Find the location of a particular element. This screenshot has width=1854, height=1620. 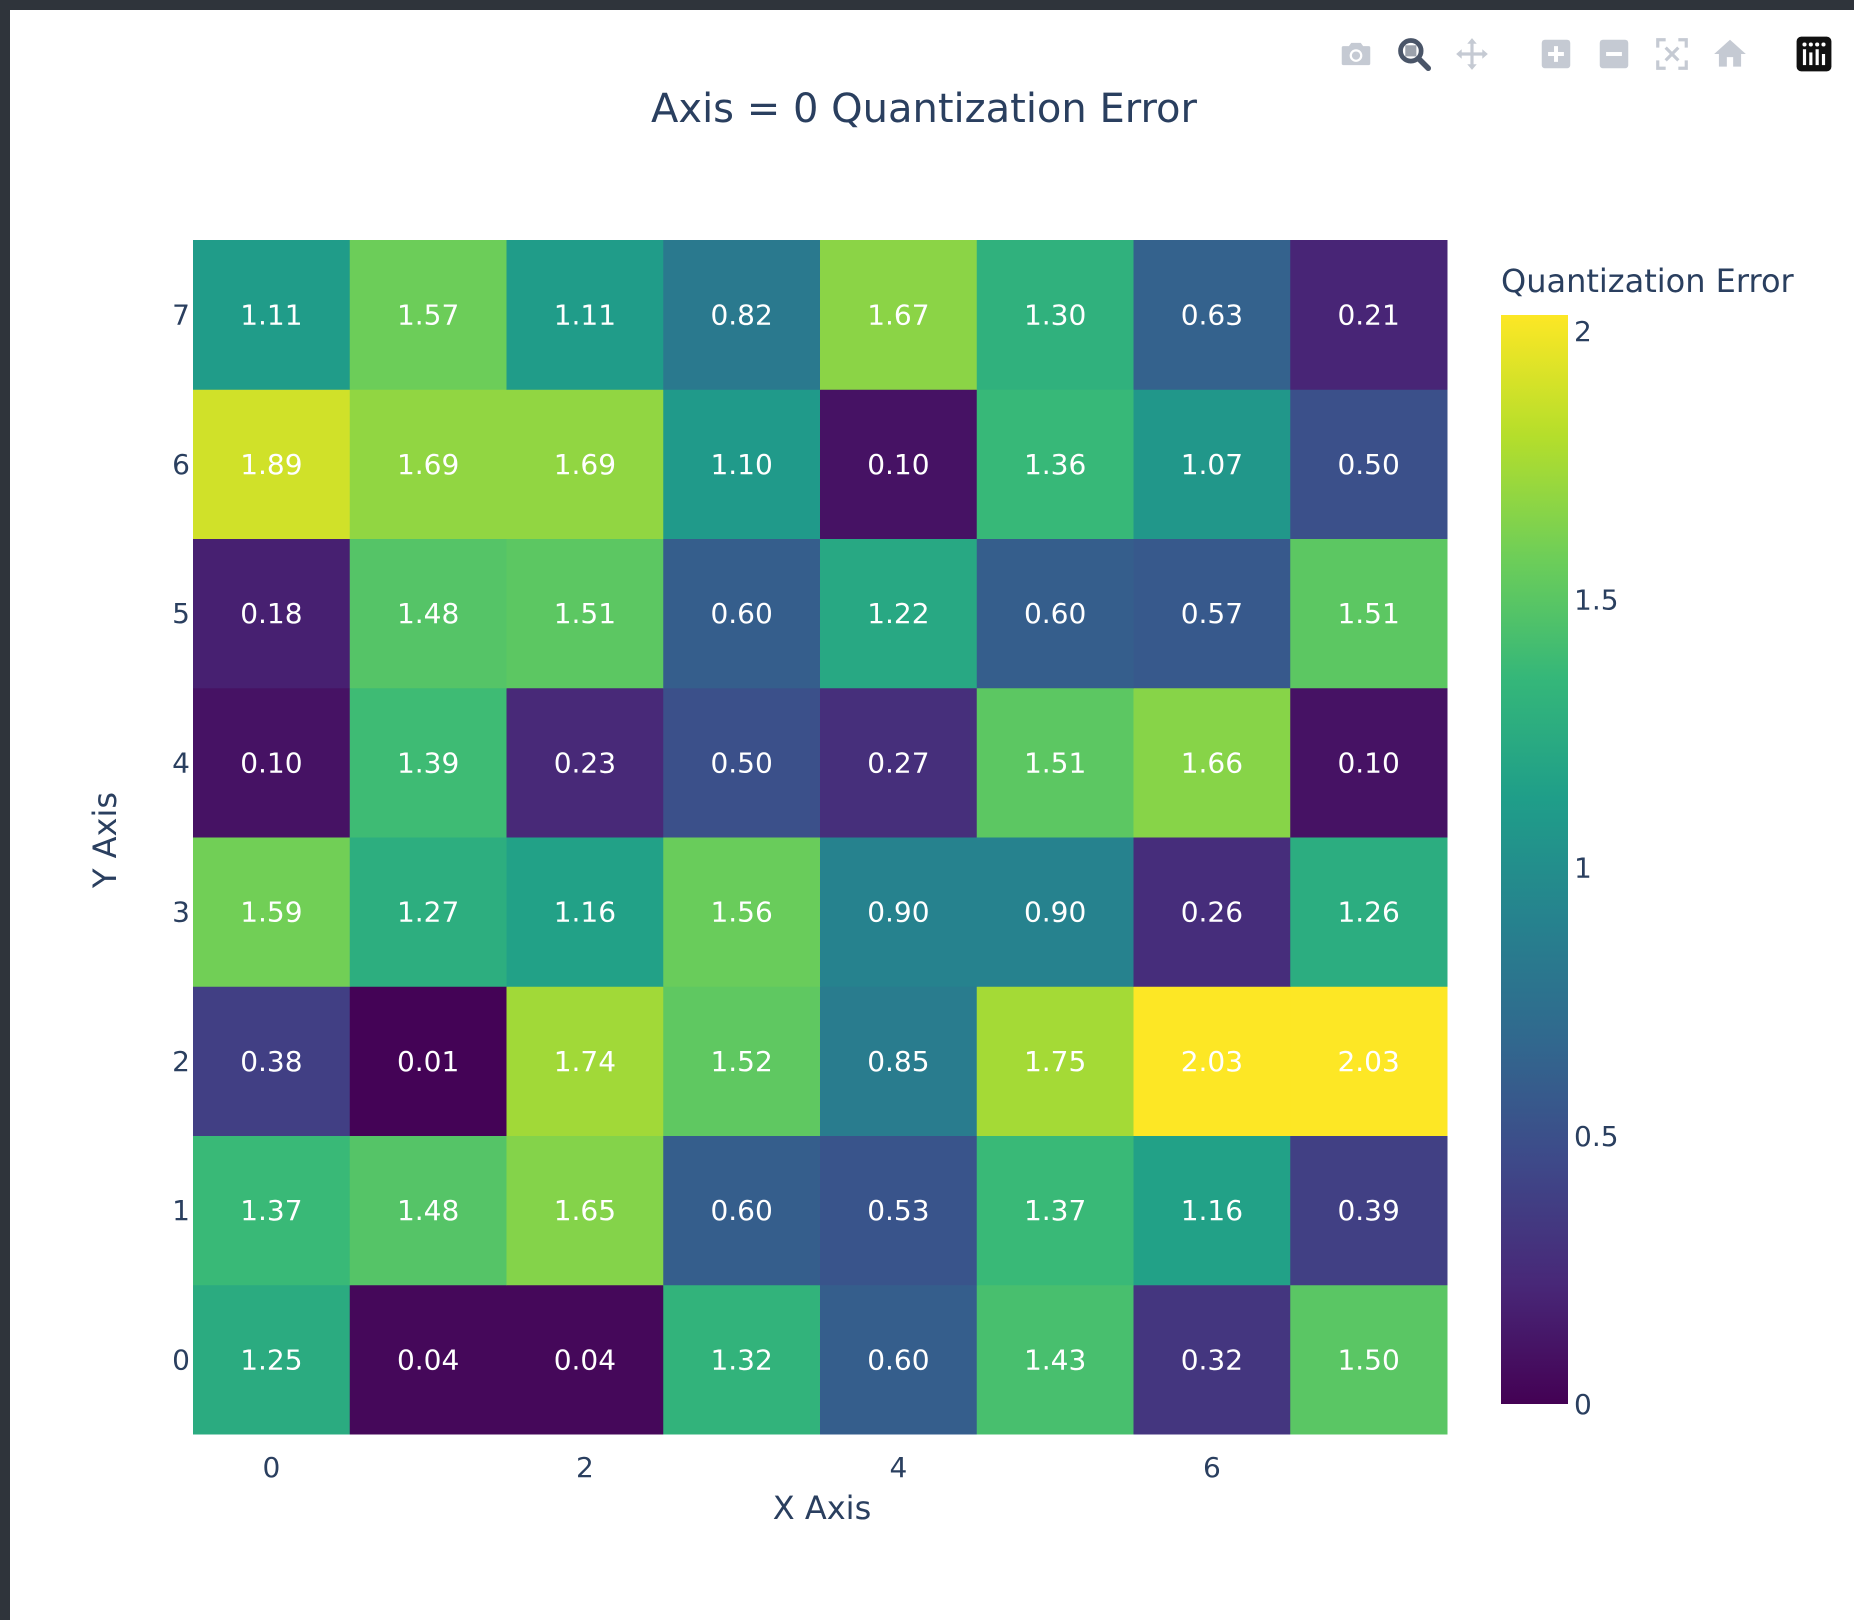

cell-value-label: 1.69 is located at coordinates (585, 464).